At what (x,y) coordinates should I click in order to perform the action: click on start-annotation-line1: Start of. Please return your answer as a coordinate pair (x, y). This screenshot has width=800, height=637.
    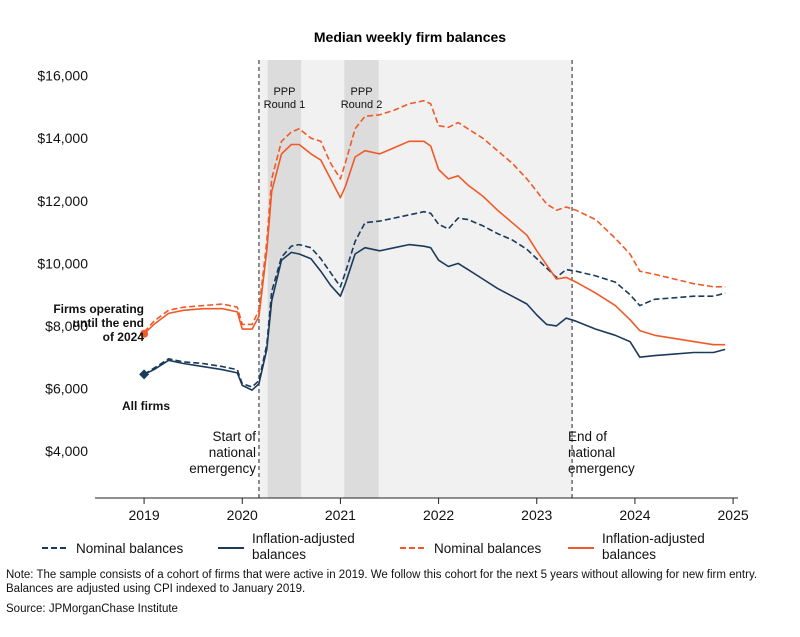
    Looking at the image, I should click on (234, 436).